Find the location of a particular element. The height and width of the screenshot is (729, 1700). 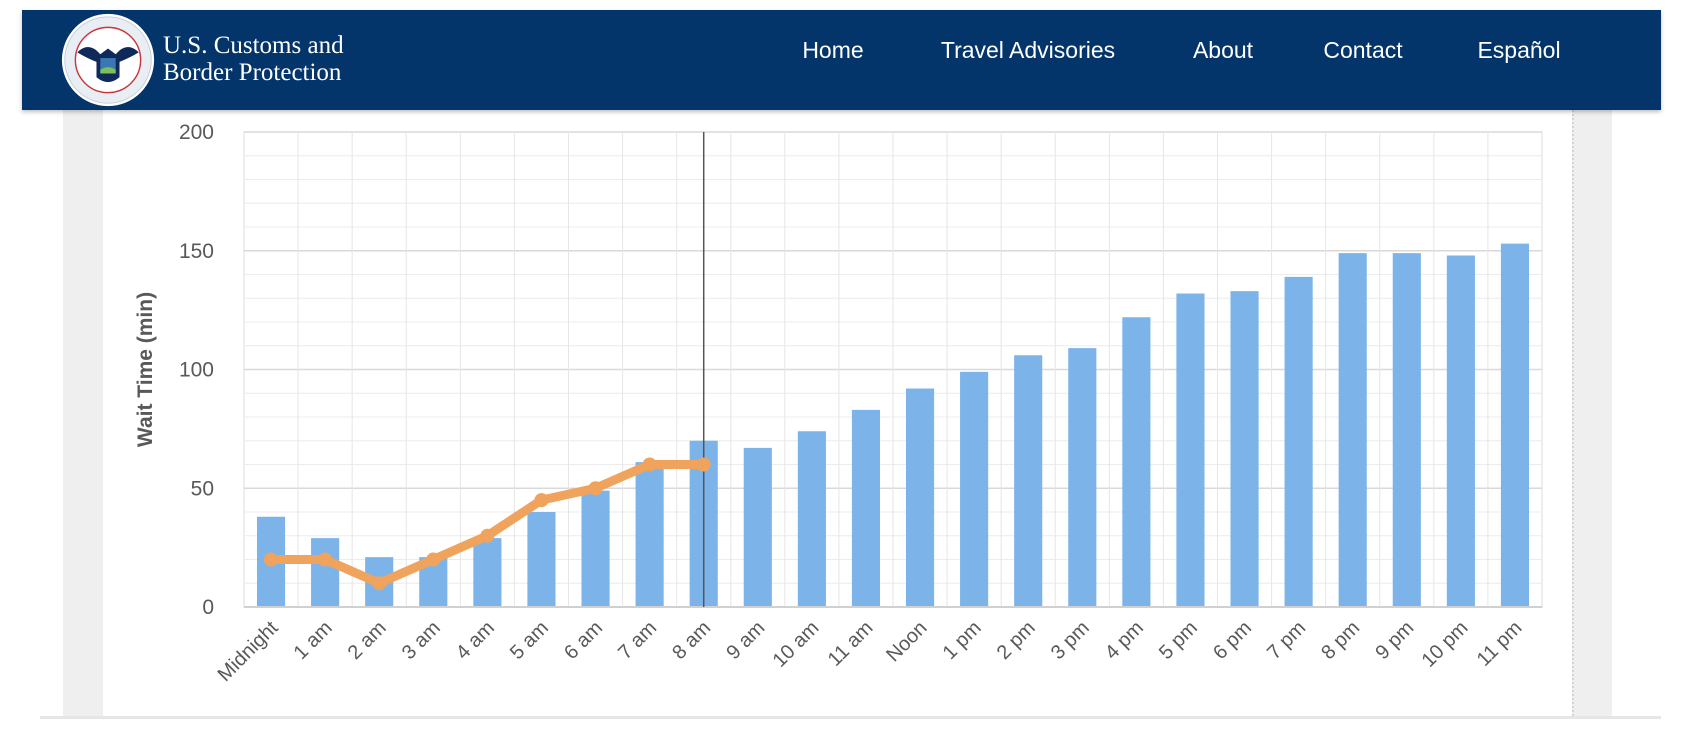

right-gutter is located at coordinates (1592, 413).